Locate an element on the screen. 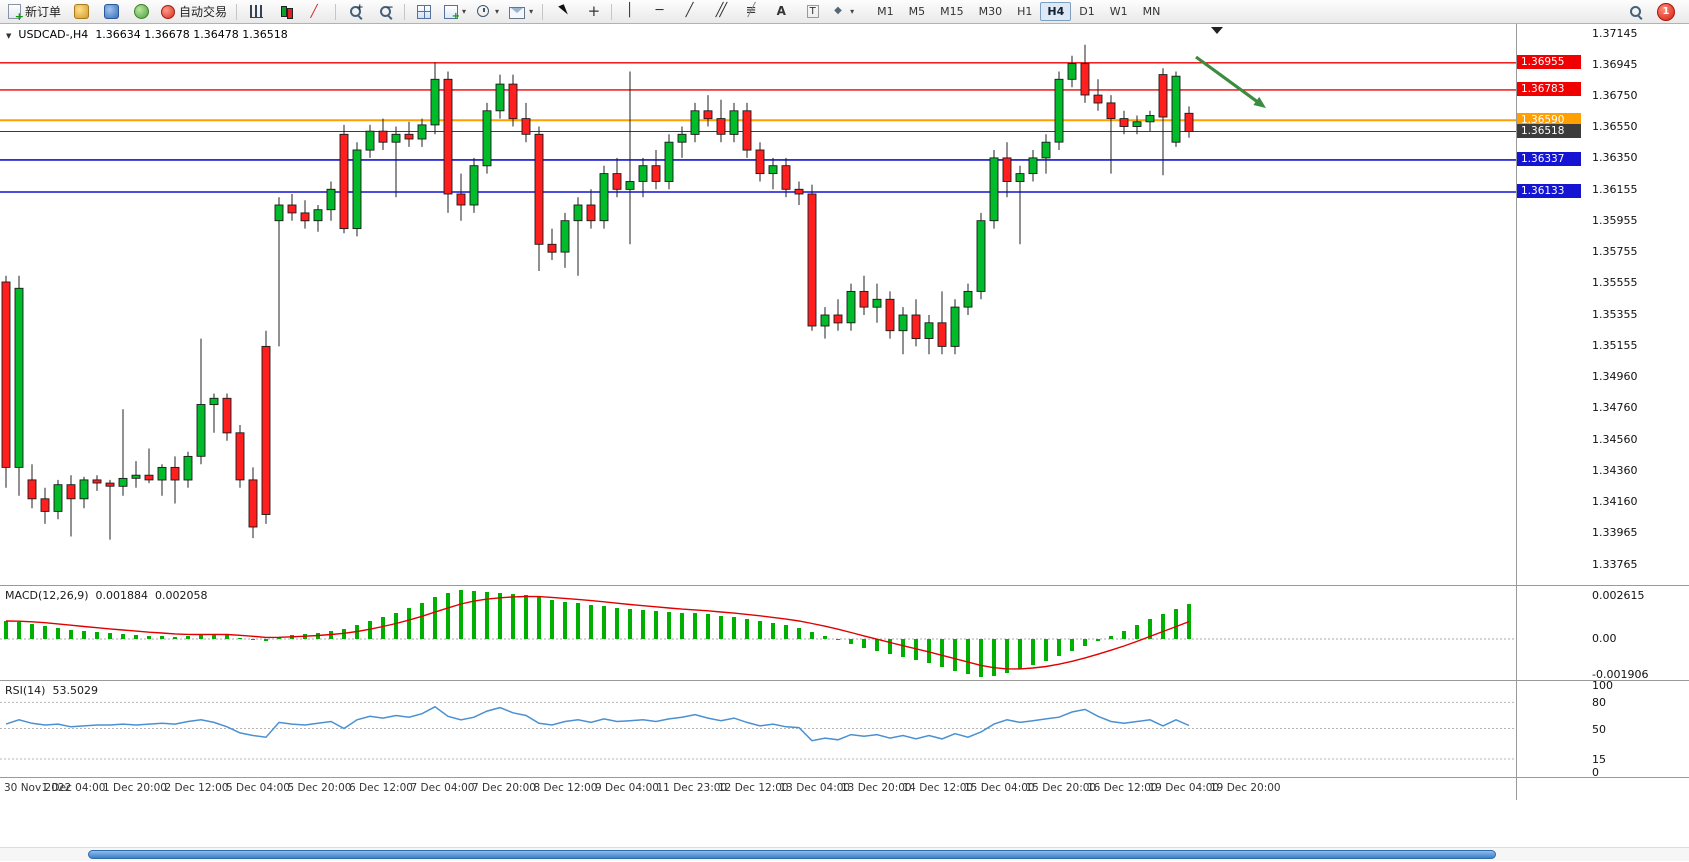  cursor-button is located at coordinates (562, 12).